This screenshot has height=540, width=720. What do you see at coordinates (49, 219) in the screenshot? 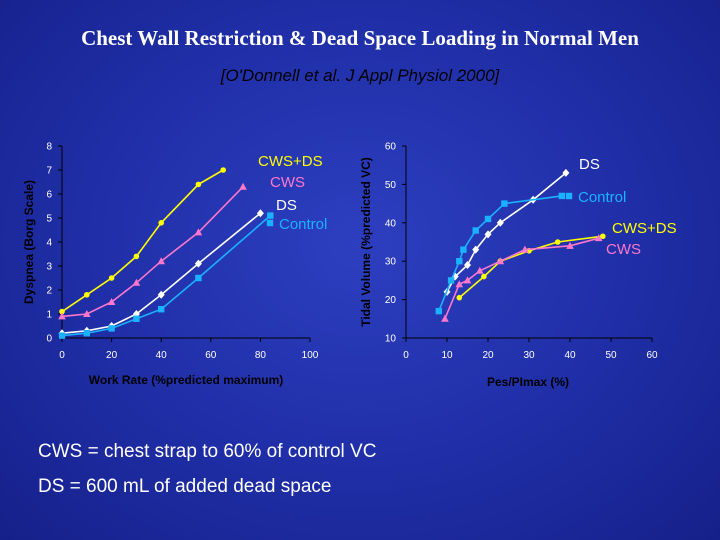
I see `y-tick-label: 5` at bounding box center [49, 219].